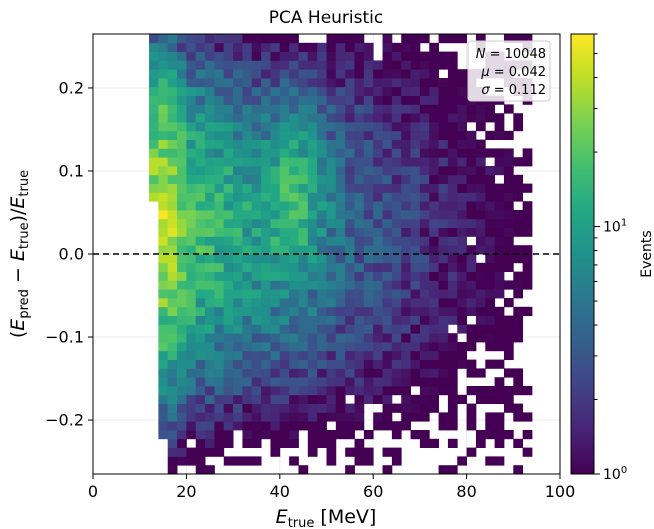  What do you see at coordinates (513, 72) in the screenshot?
I see `stat-mu: μ = 0.042` at bounding box center [513, 72].